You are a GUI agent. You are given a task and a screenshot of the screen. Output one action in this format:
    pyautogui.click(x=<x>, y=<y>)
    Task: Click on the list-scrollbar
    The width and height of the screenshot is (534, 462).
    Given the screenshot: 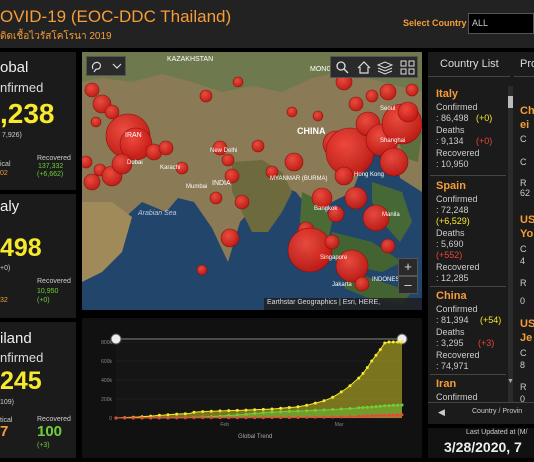 What is the action you would take?
    pyautogui.click(x=510, y=244)
    